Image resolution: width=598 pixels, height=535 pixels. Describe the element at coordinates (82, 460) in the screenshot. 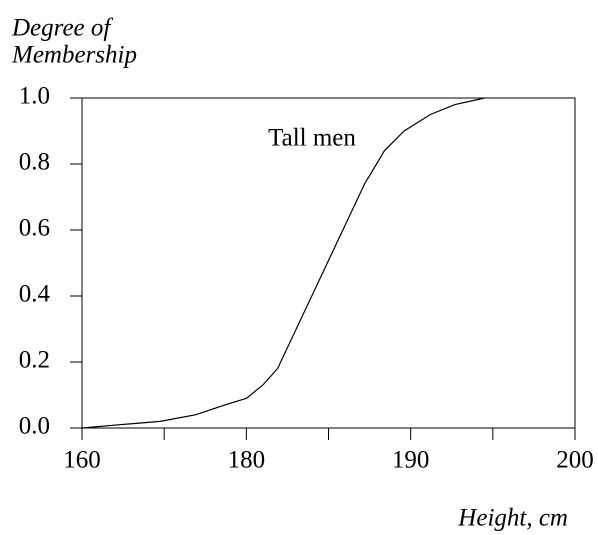

I see `x-tick-label: 160` at that location.